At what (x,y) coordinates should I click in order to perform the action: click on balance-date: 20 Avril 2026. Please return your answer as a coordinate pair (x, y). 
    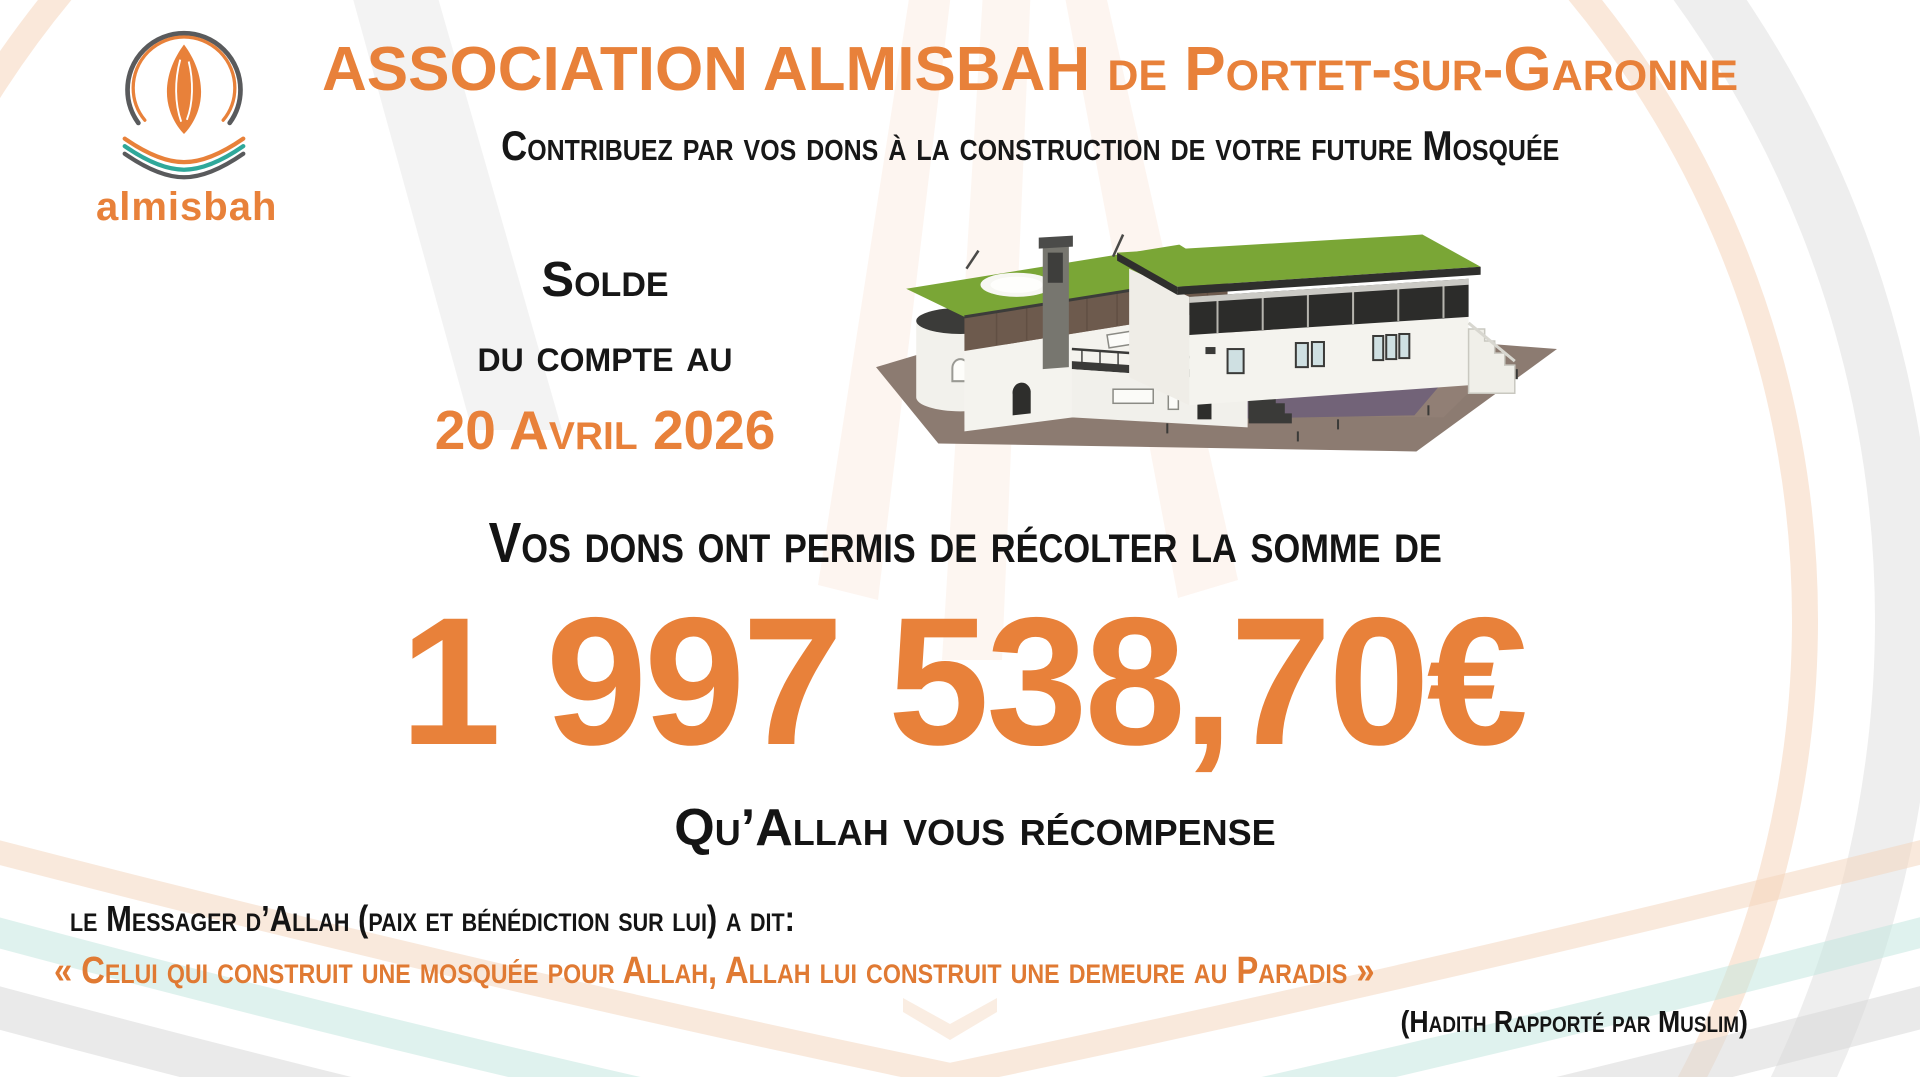
    Looking at the image, I should click on (605, 430).